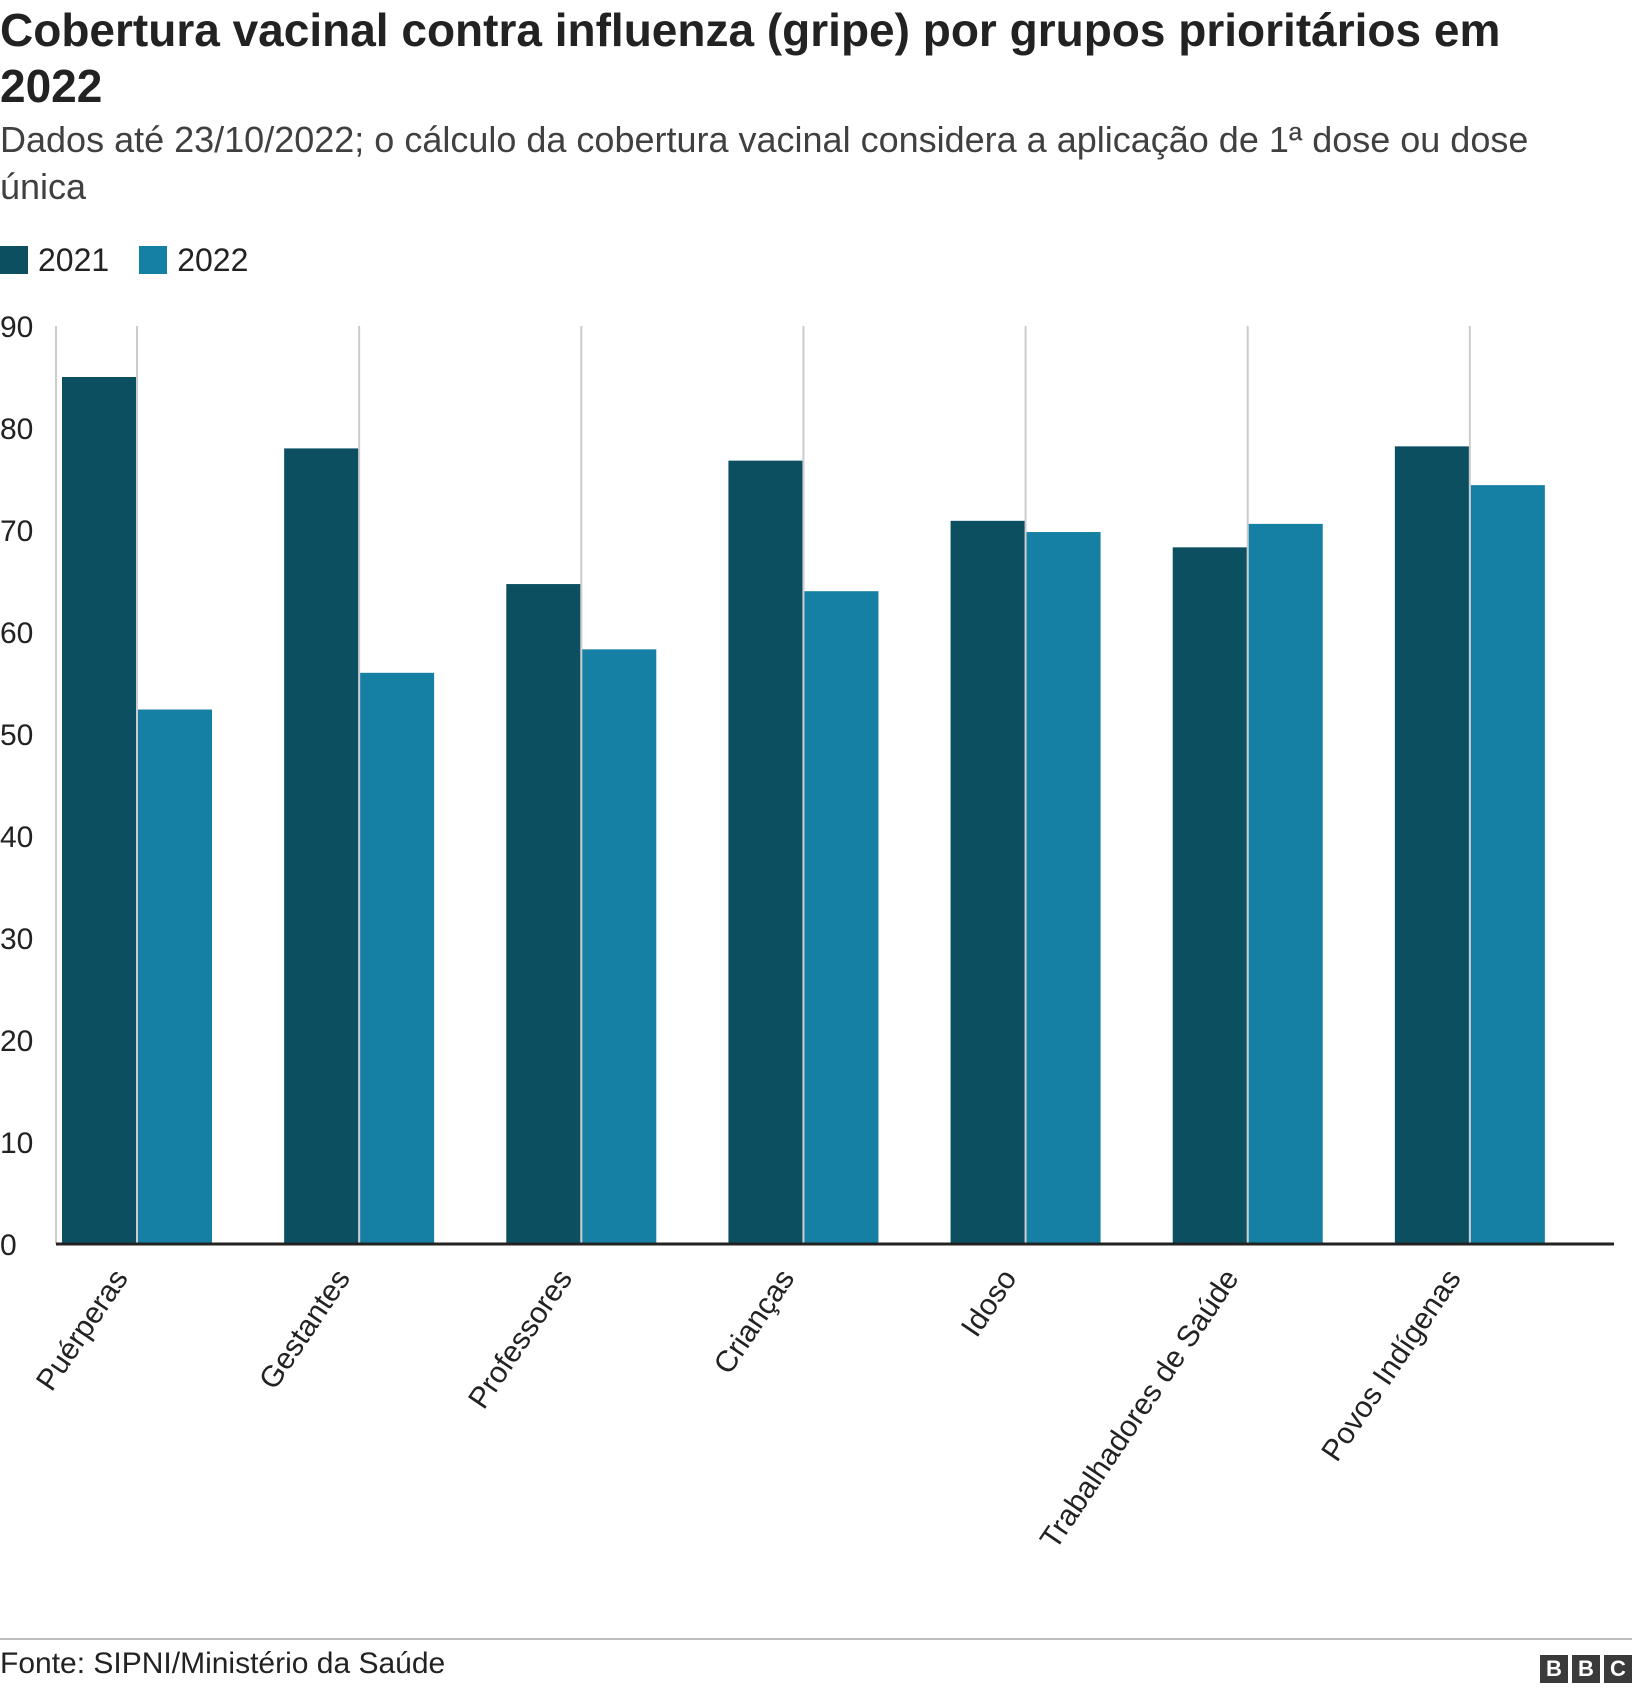 Image resolution: width=1632 pixels, height=1694 pixels. I want to click on category-label: Idoso, so click(989, 1302).